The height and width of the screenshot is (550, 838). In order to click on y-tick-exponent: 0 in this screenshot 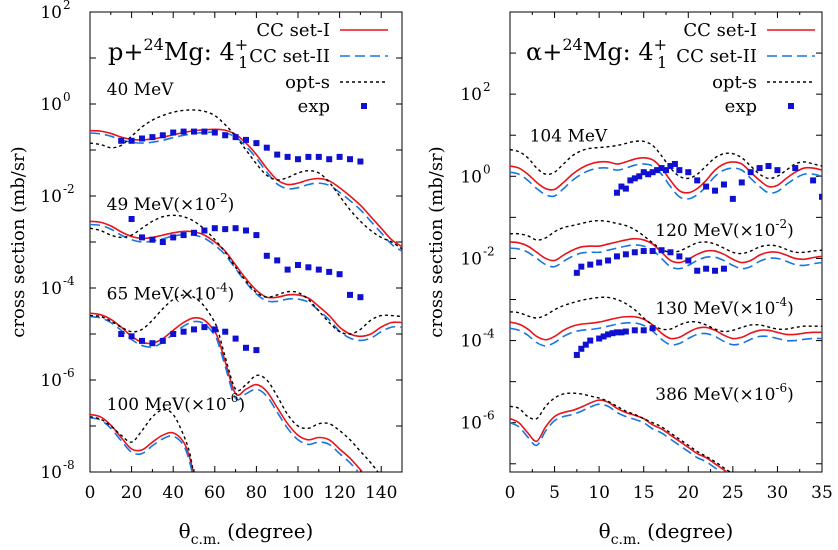, I will do `click(487, 169)`.